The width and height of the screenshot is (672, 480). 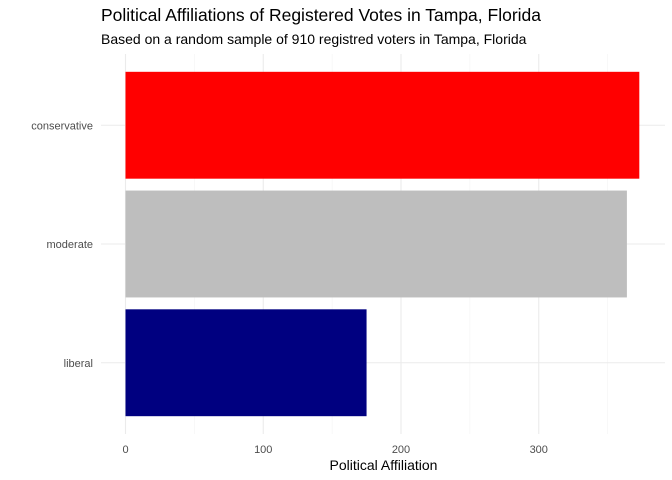 I want to click on x-tick-label: 300, so click(x=539, y=450).